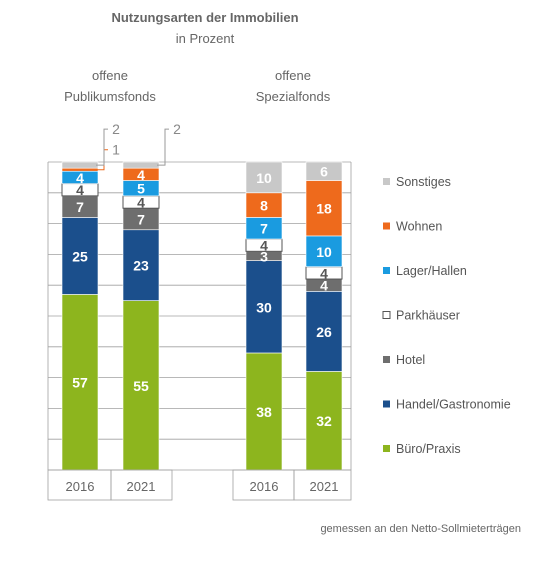 This screenshot has width=542, height=584. I want to click on data-label: 38, so click(264, 412).